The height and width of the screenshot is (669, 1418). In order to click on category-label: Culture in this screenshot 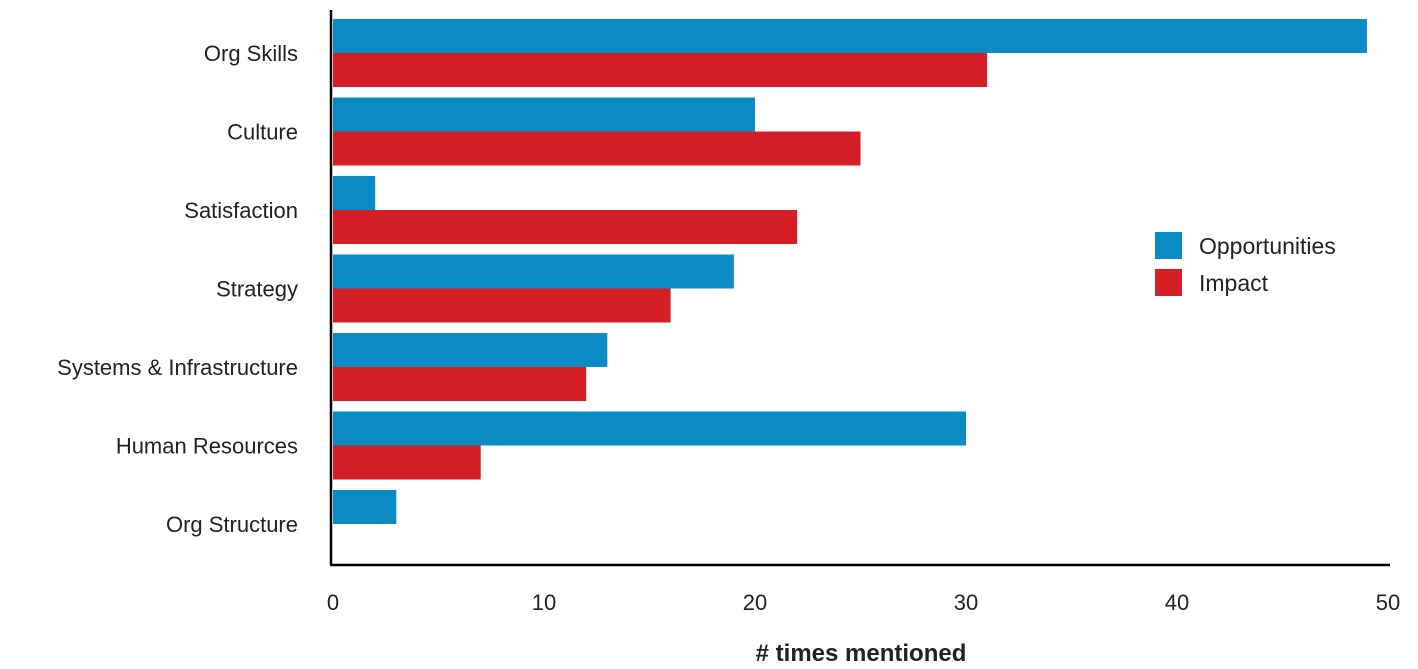, I will do `click(262, 132)`.